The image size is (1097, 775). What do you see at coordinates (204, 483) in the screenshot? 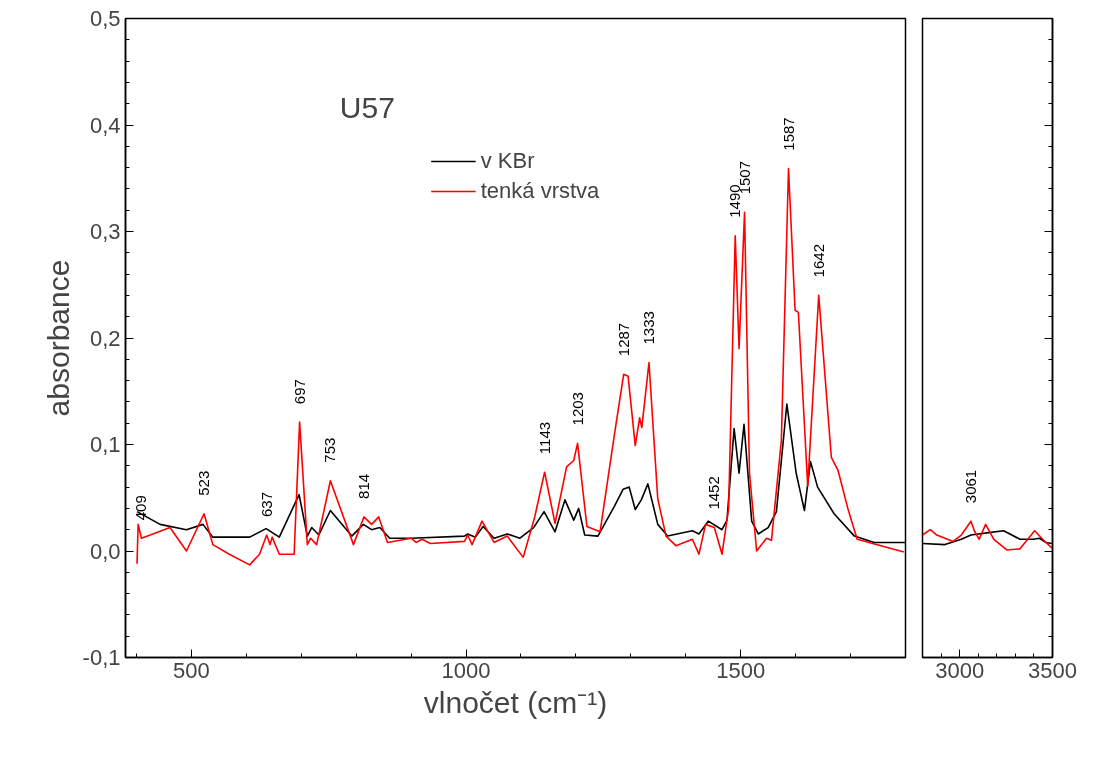
I see `annotation: 523` at bounding box center [204, 483].